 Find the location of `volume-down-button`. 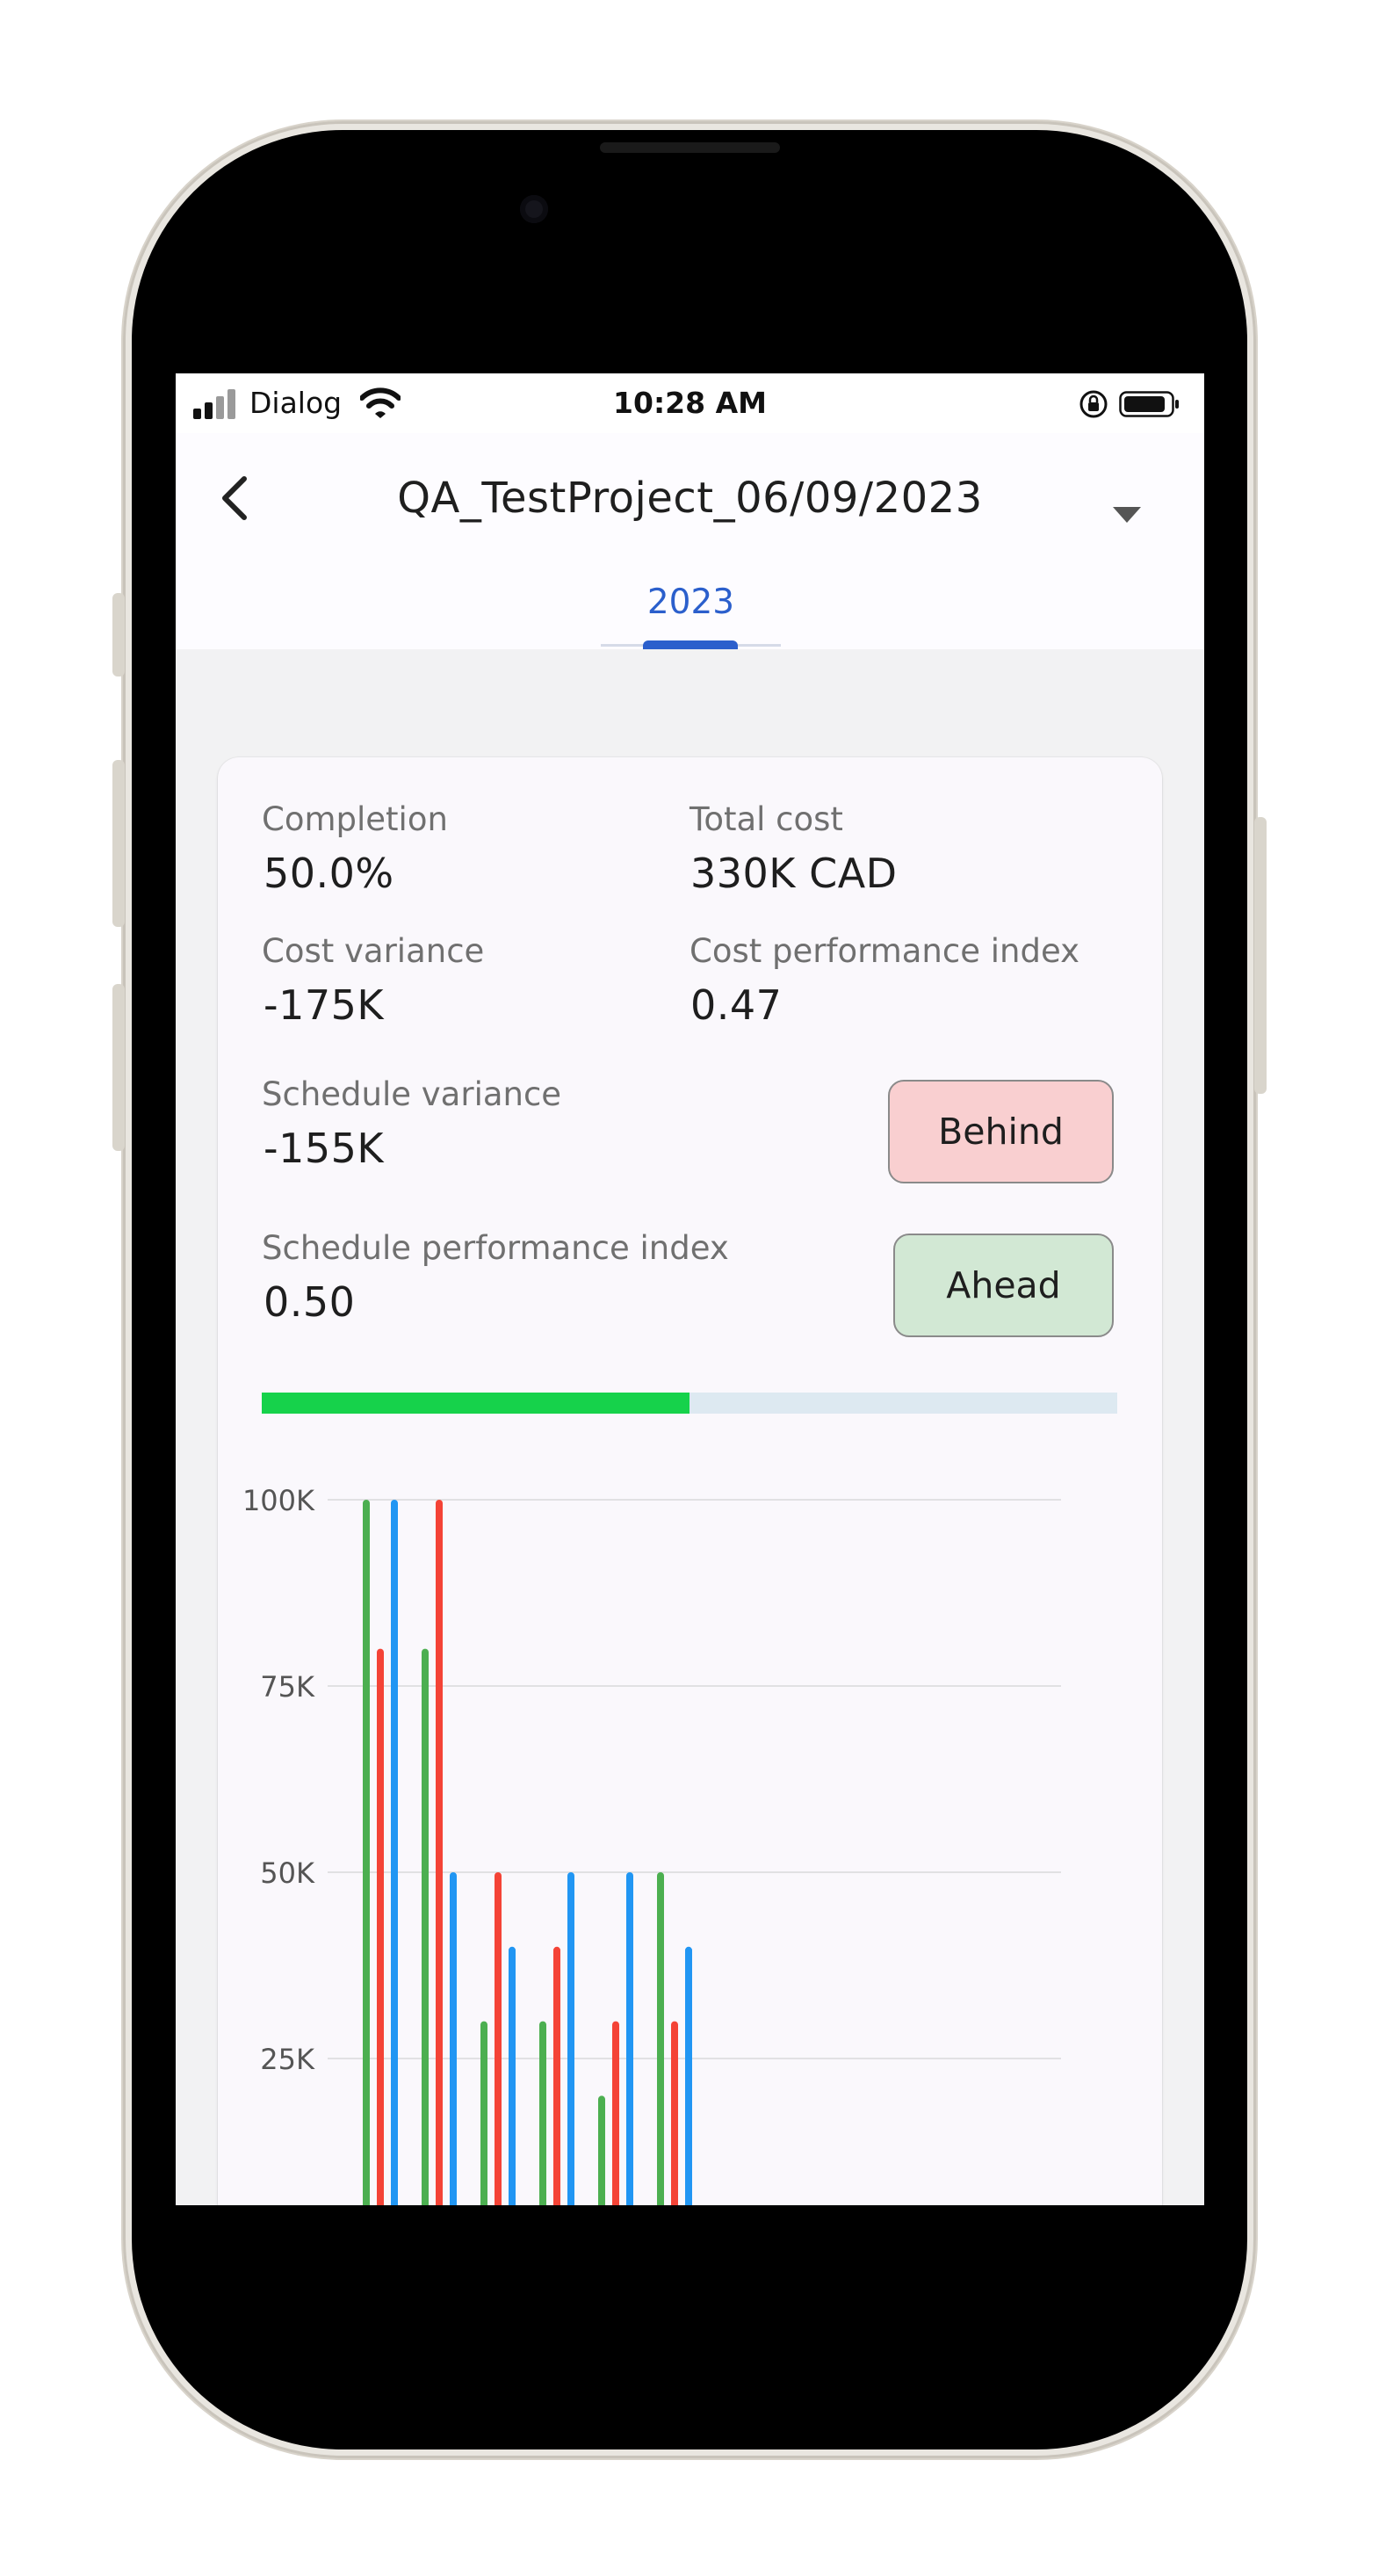

volume-down-button is located at coordinates (118, 1067).